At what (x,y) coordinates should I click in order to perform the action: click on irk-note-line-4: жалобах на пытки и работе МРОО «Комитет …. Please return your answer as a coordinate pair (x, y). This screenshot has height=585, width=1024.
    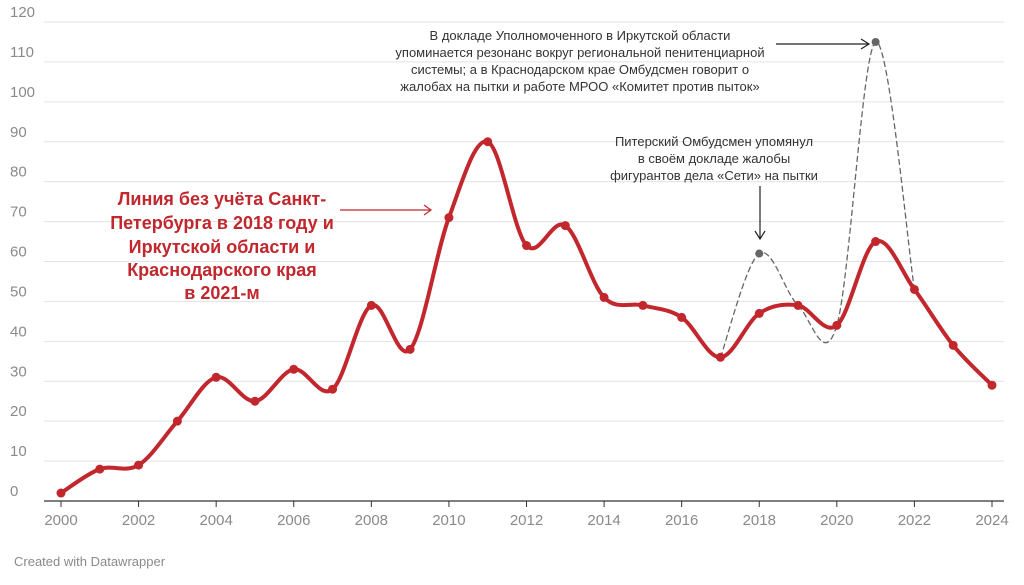
    Looking at the image, I should click on (579, 86).